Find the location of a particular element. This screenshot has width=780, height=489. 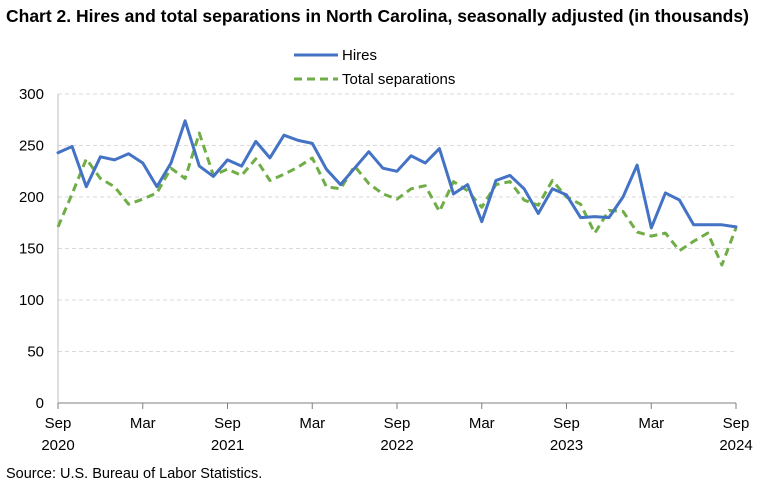

x-tick-year-label: 2021 is located at coordinates (227, 445).